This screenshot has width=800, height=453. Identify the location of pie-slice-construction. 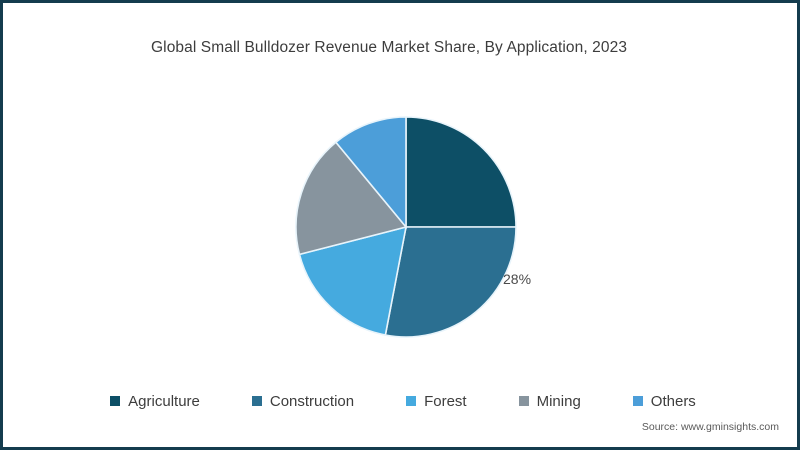
(450, 282).